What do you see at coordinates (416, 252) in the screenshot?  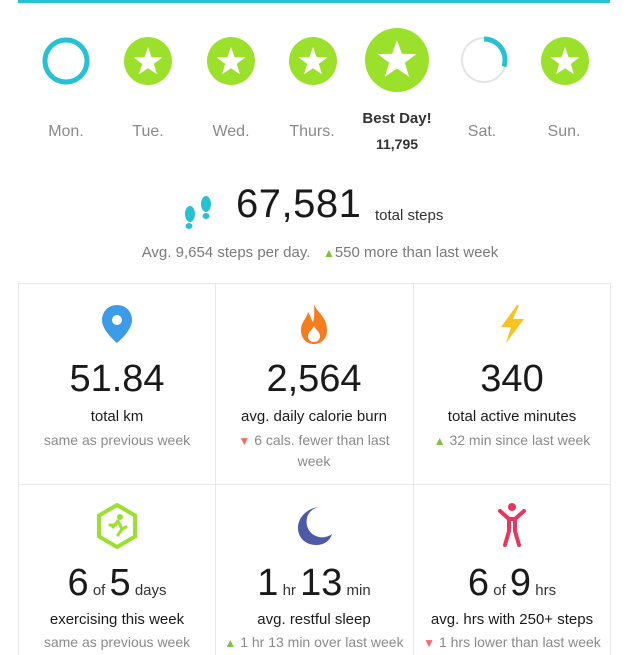 I see `steps-delta-text: 550 more than last week` at bounding box center [416, 252].